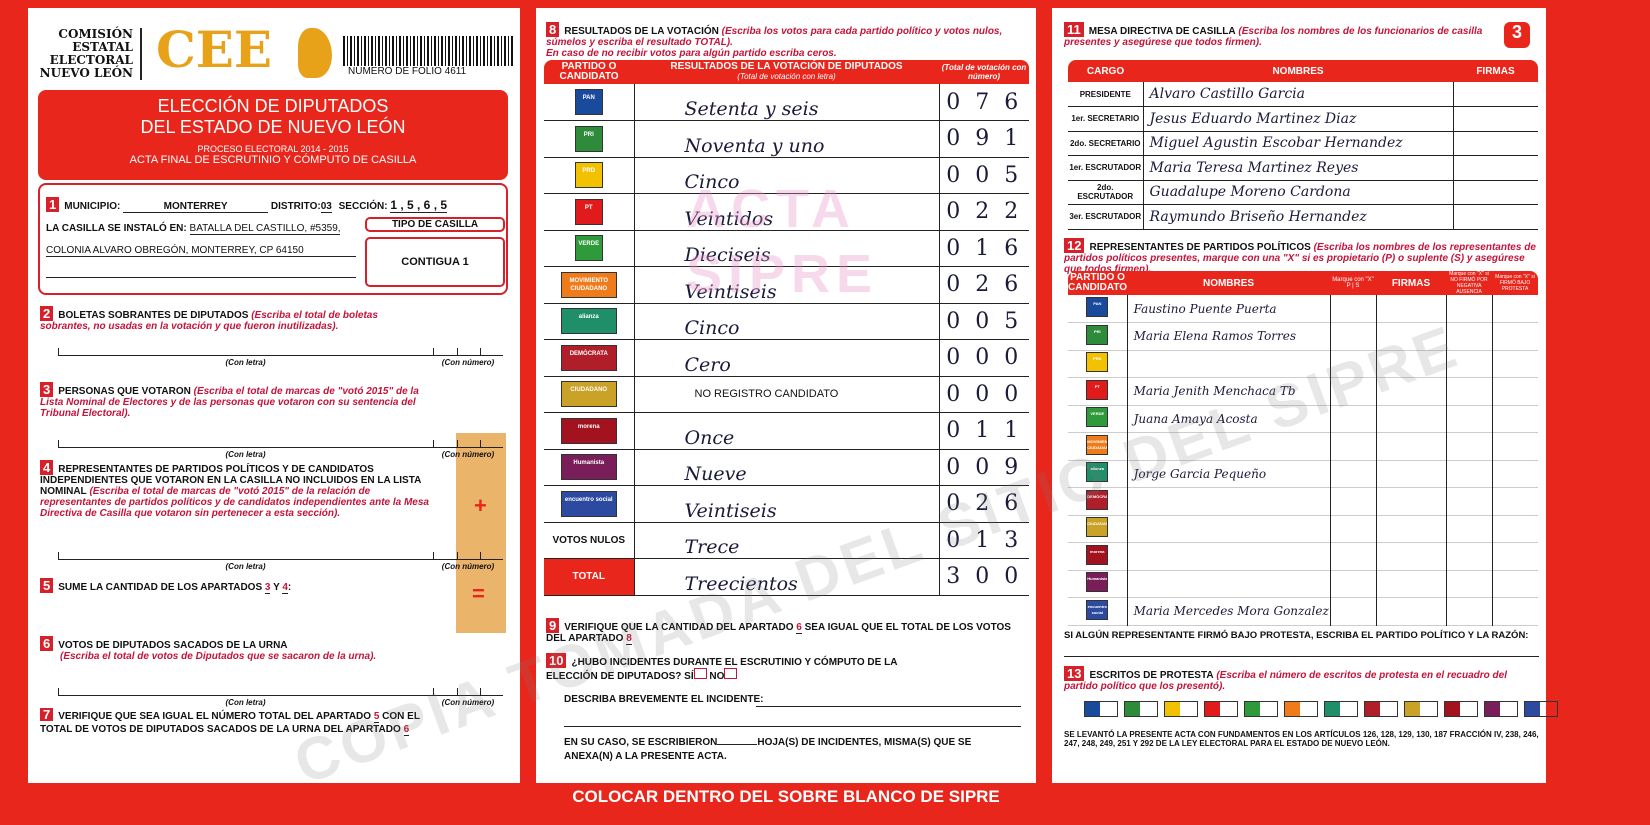 This screenshot has width=1650, height=825. Describe the element at coordinates (709, 437) in the screenshot. I see `votes-letra-field: Once` at that location.